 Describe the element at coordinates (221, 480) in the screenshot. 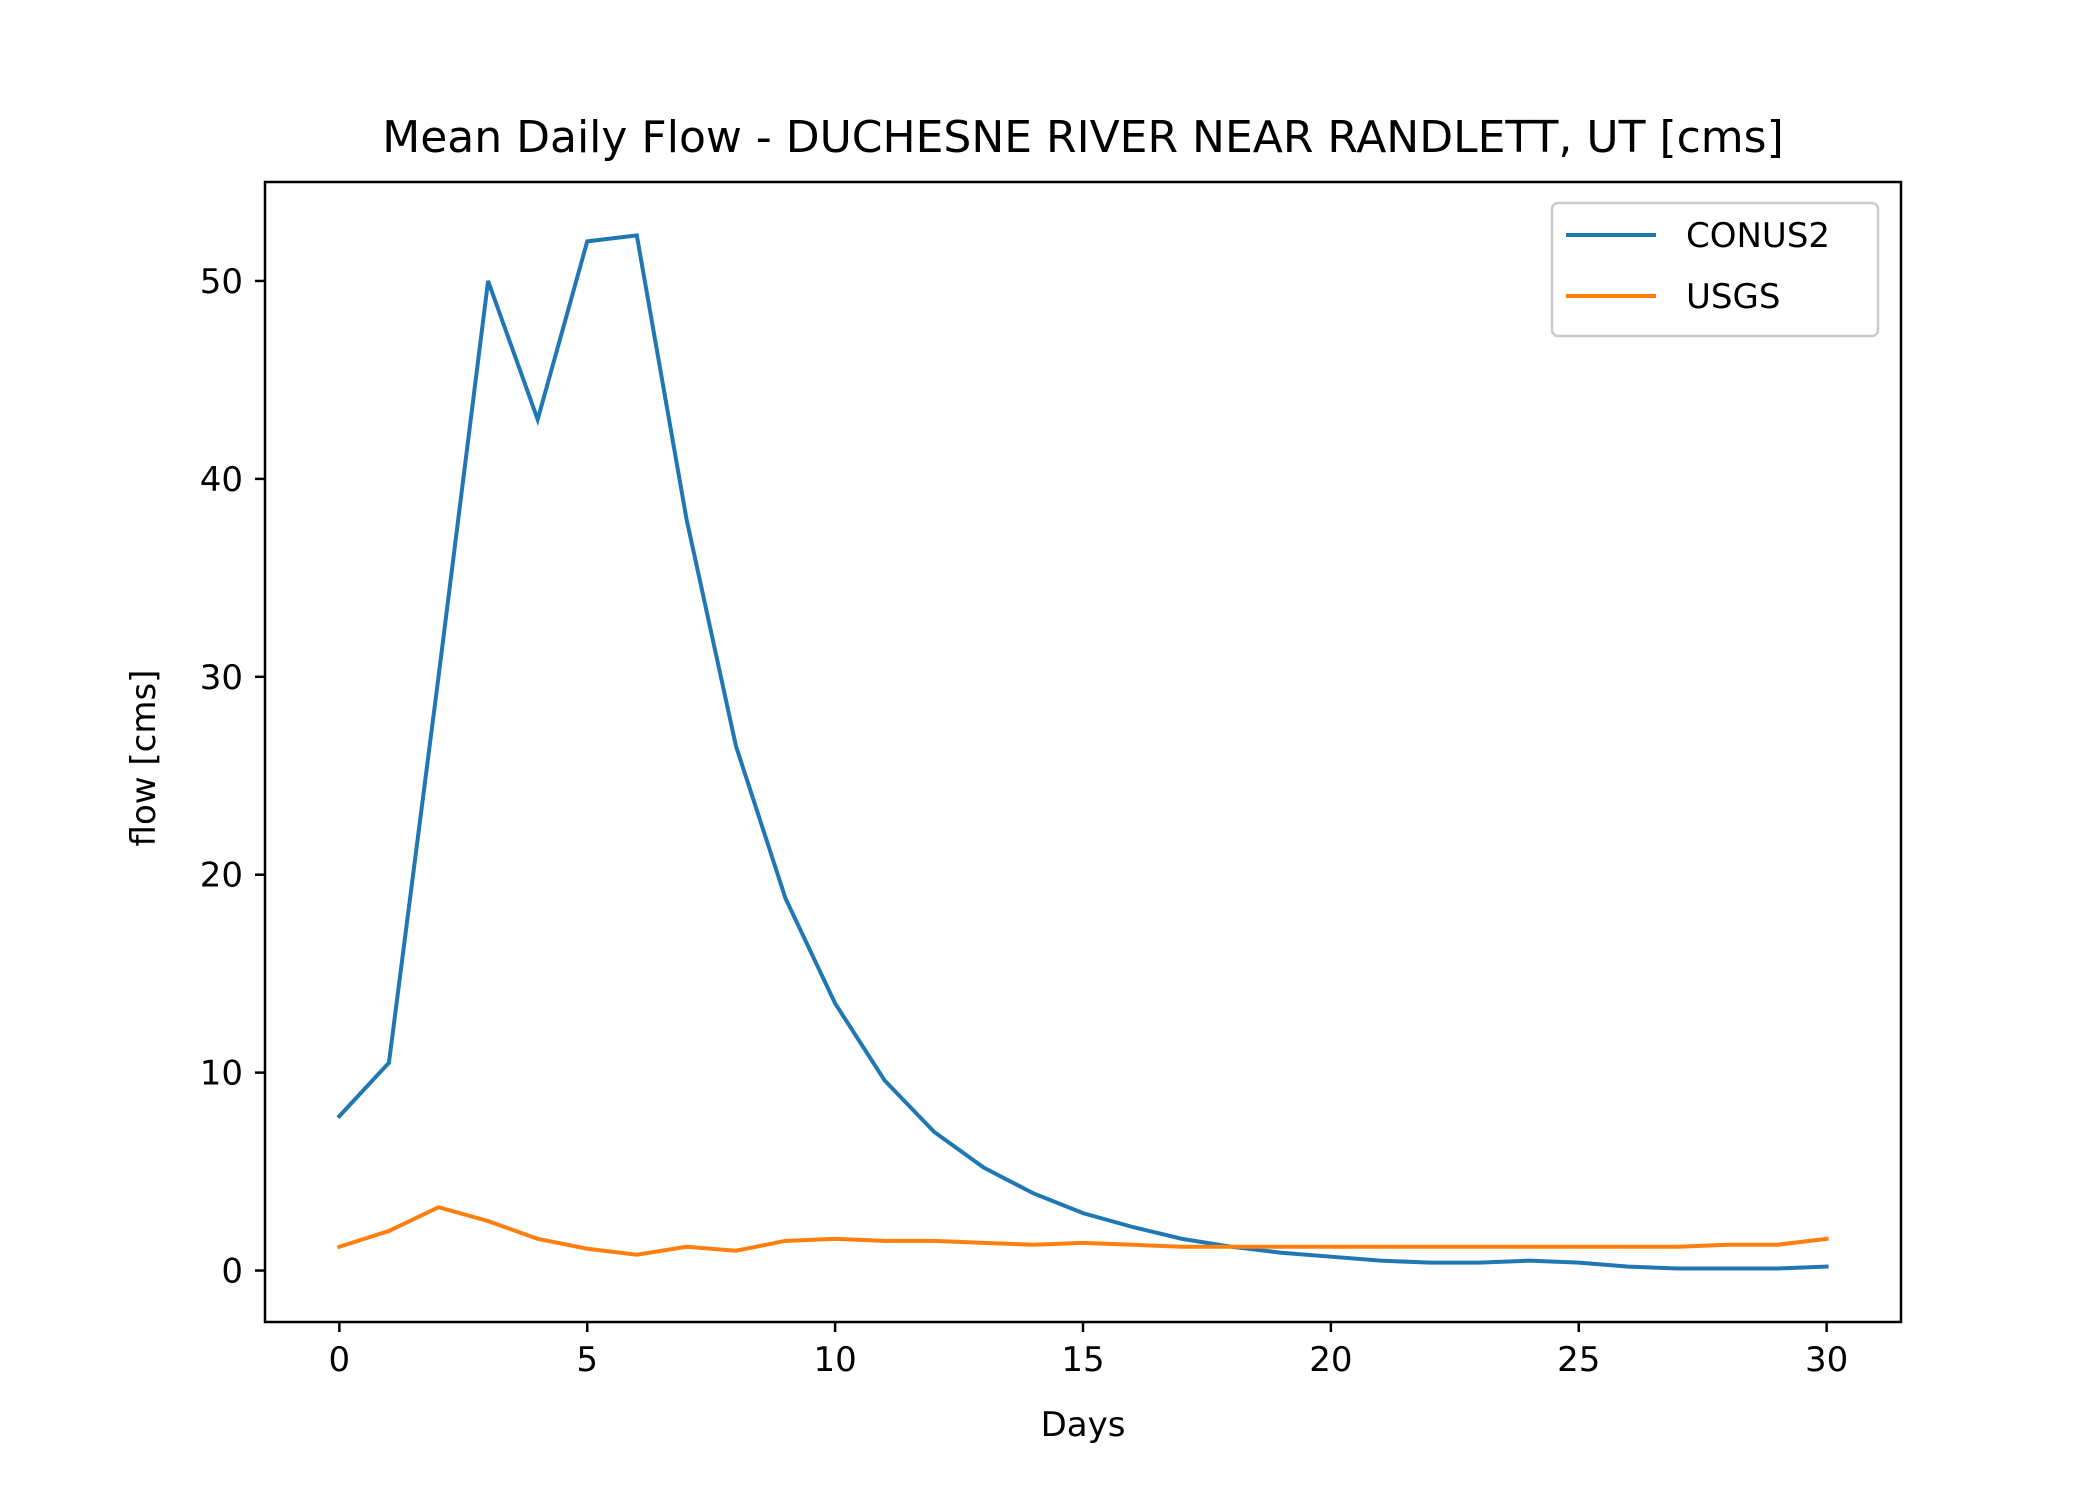

I see `y-tick-label: 40` at that location.